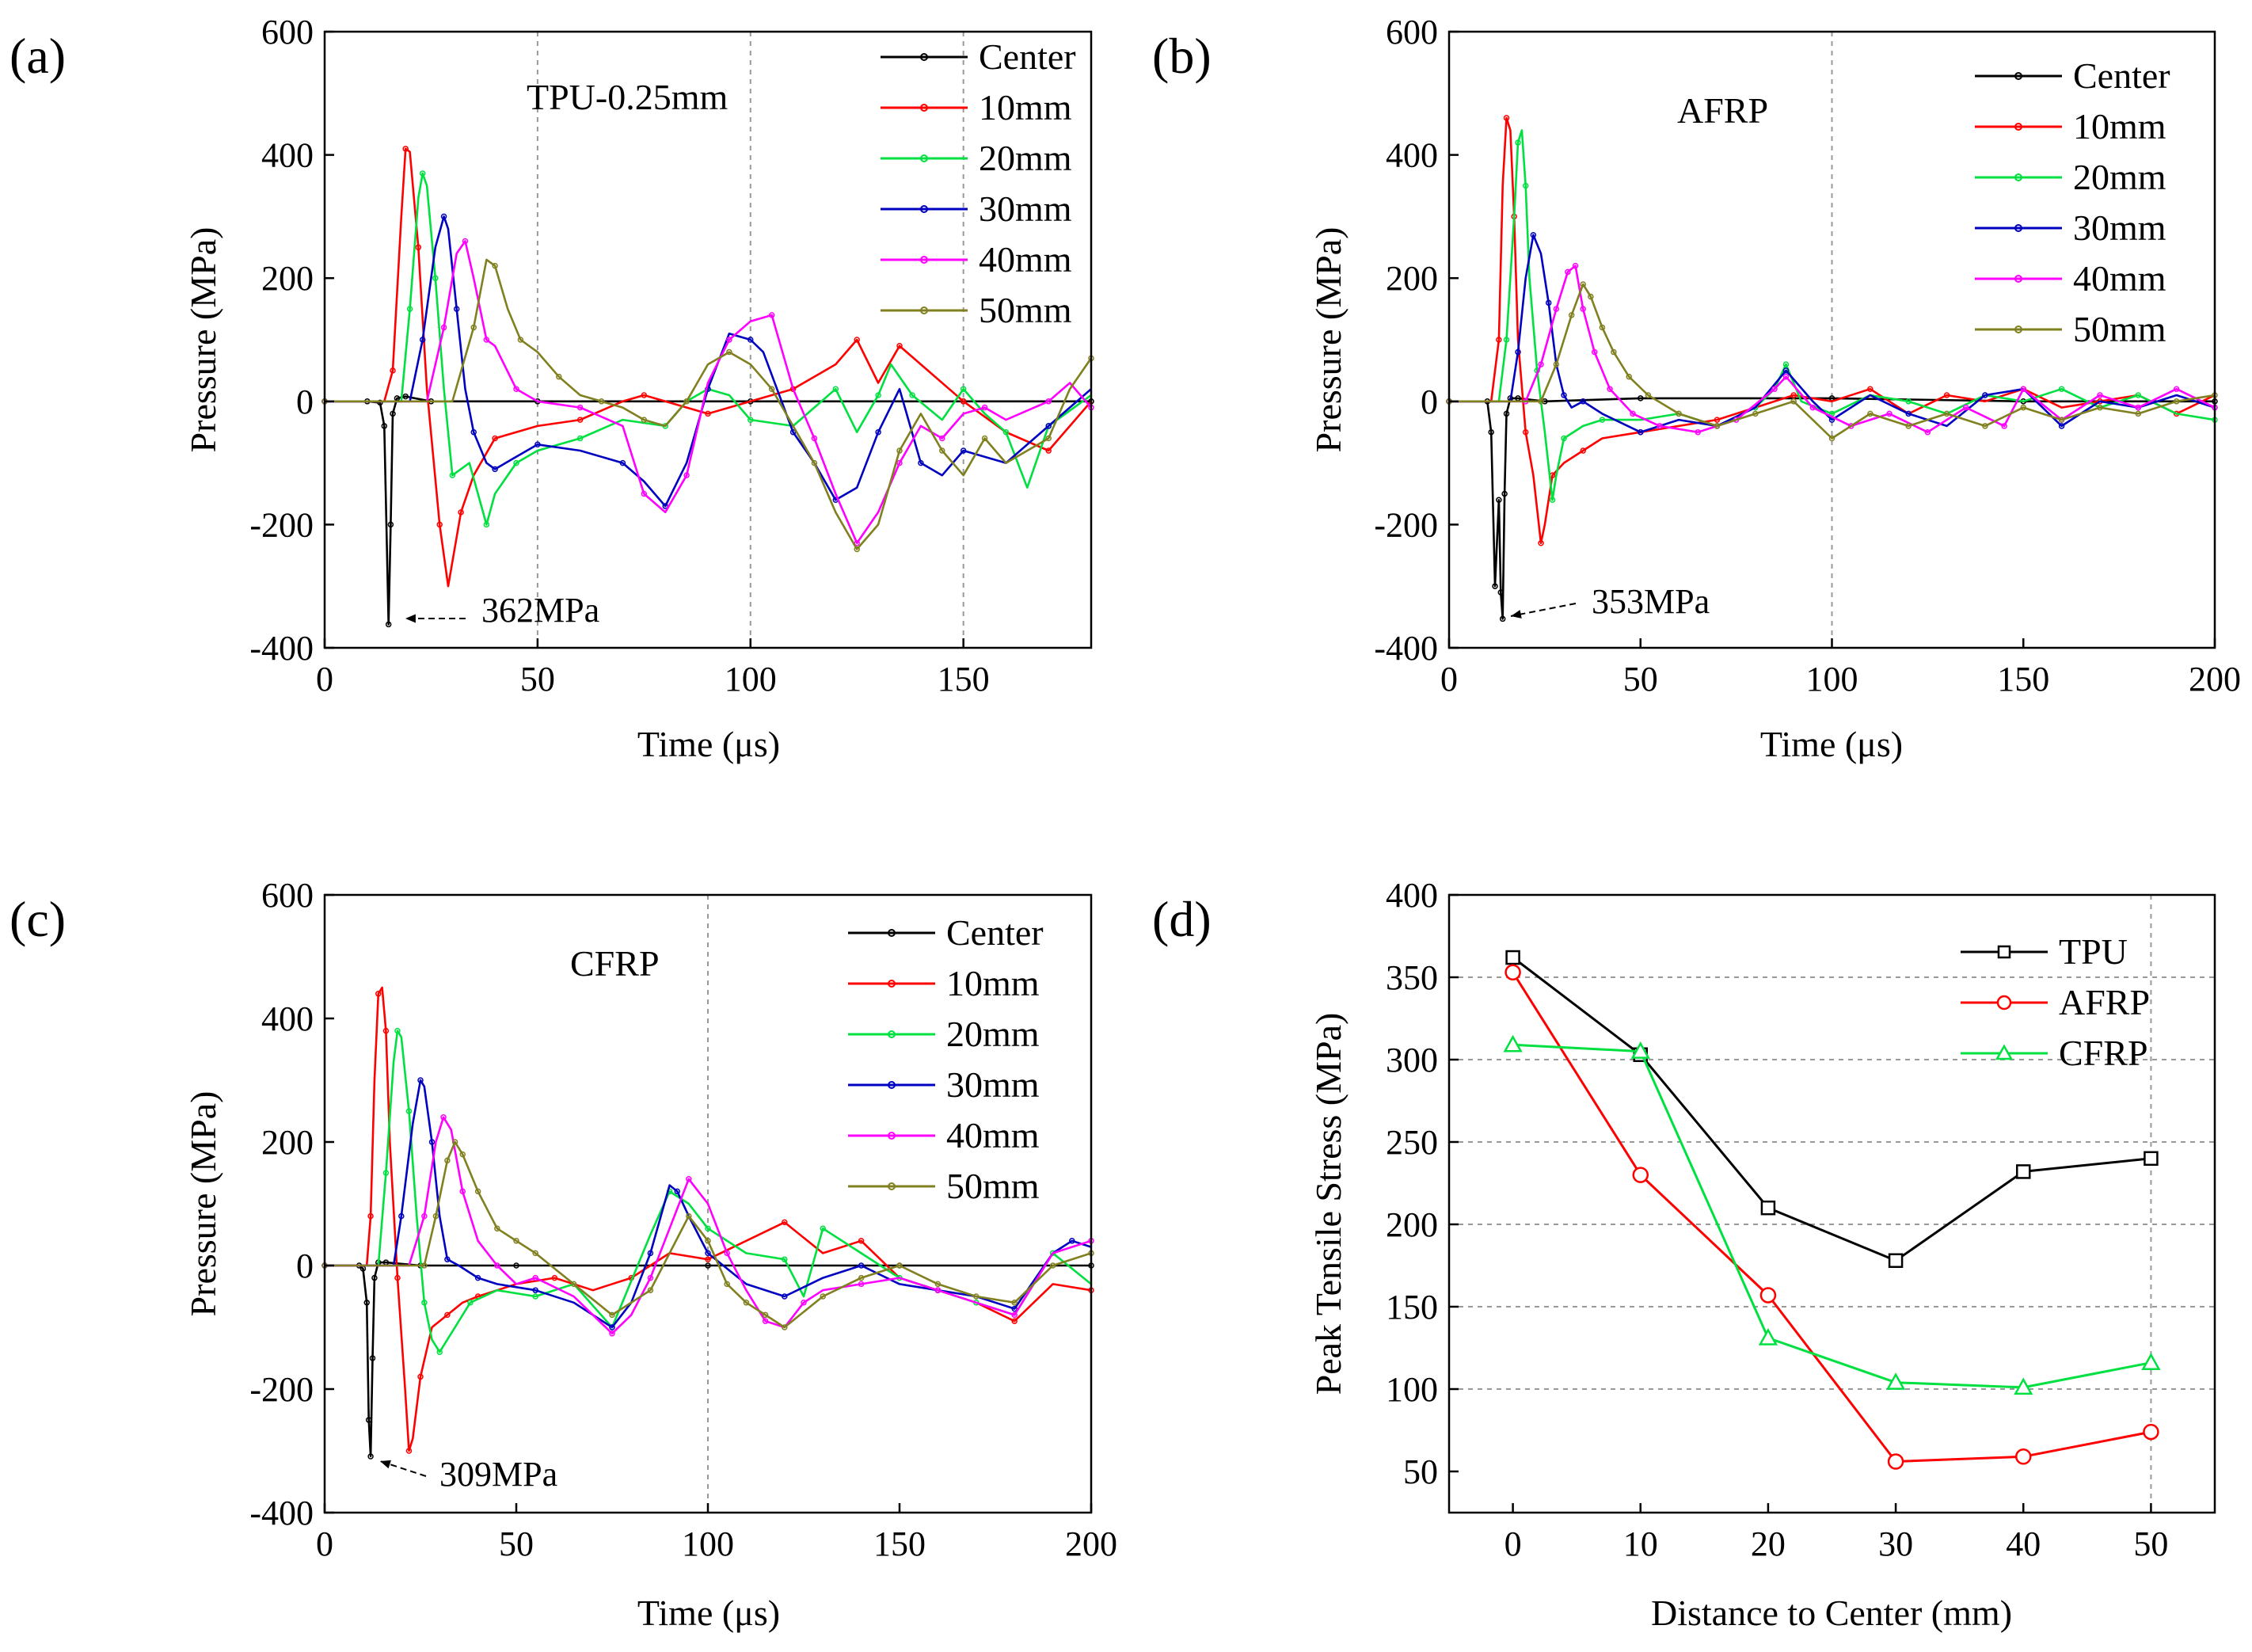 Image resolution: width=2252 pixels, height=1652 pixels. Describe the element at coordinates (38, 919) in the screenshot. I see `panel-letter: (c)` at that location.